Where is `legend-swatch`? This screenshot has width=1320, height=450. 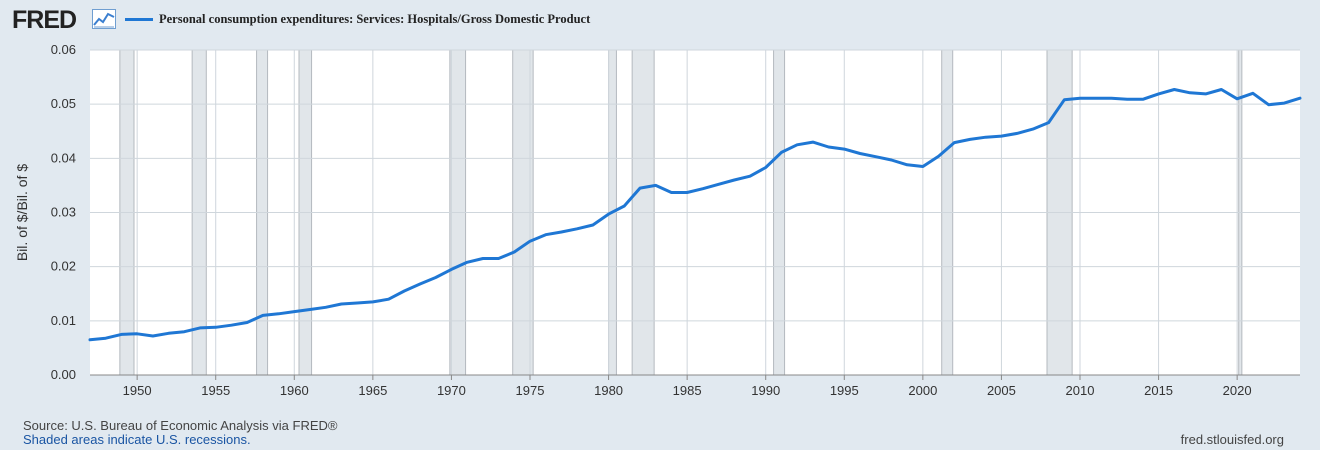 legend-swatch is located at coordinates (139, 19).